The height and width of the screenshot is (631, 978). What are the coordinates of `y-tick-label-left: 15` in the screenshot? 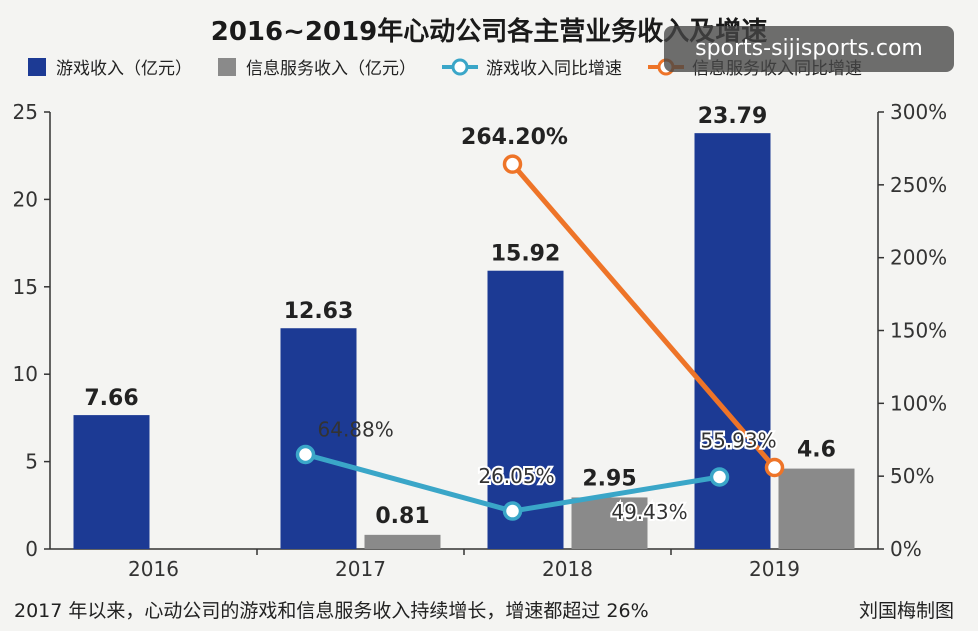 It's located at (25, 287).